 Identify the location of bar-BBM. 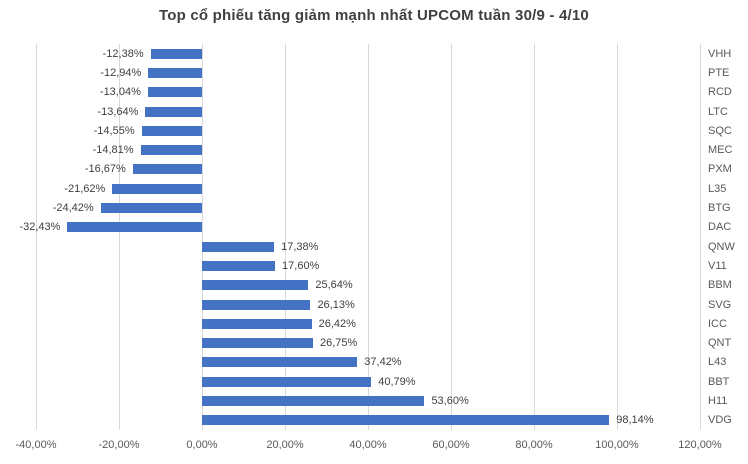
(255, 285).